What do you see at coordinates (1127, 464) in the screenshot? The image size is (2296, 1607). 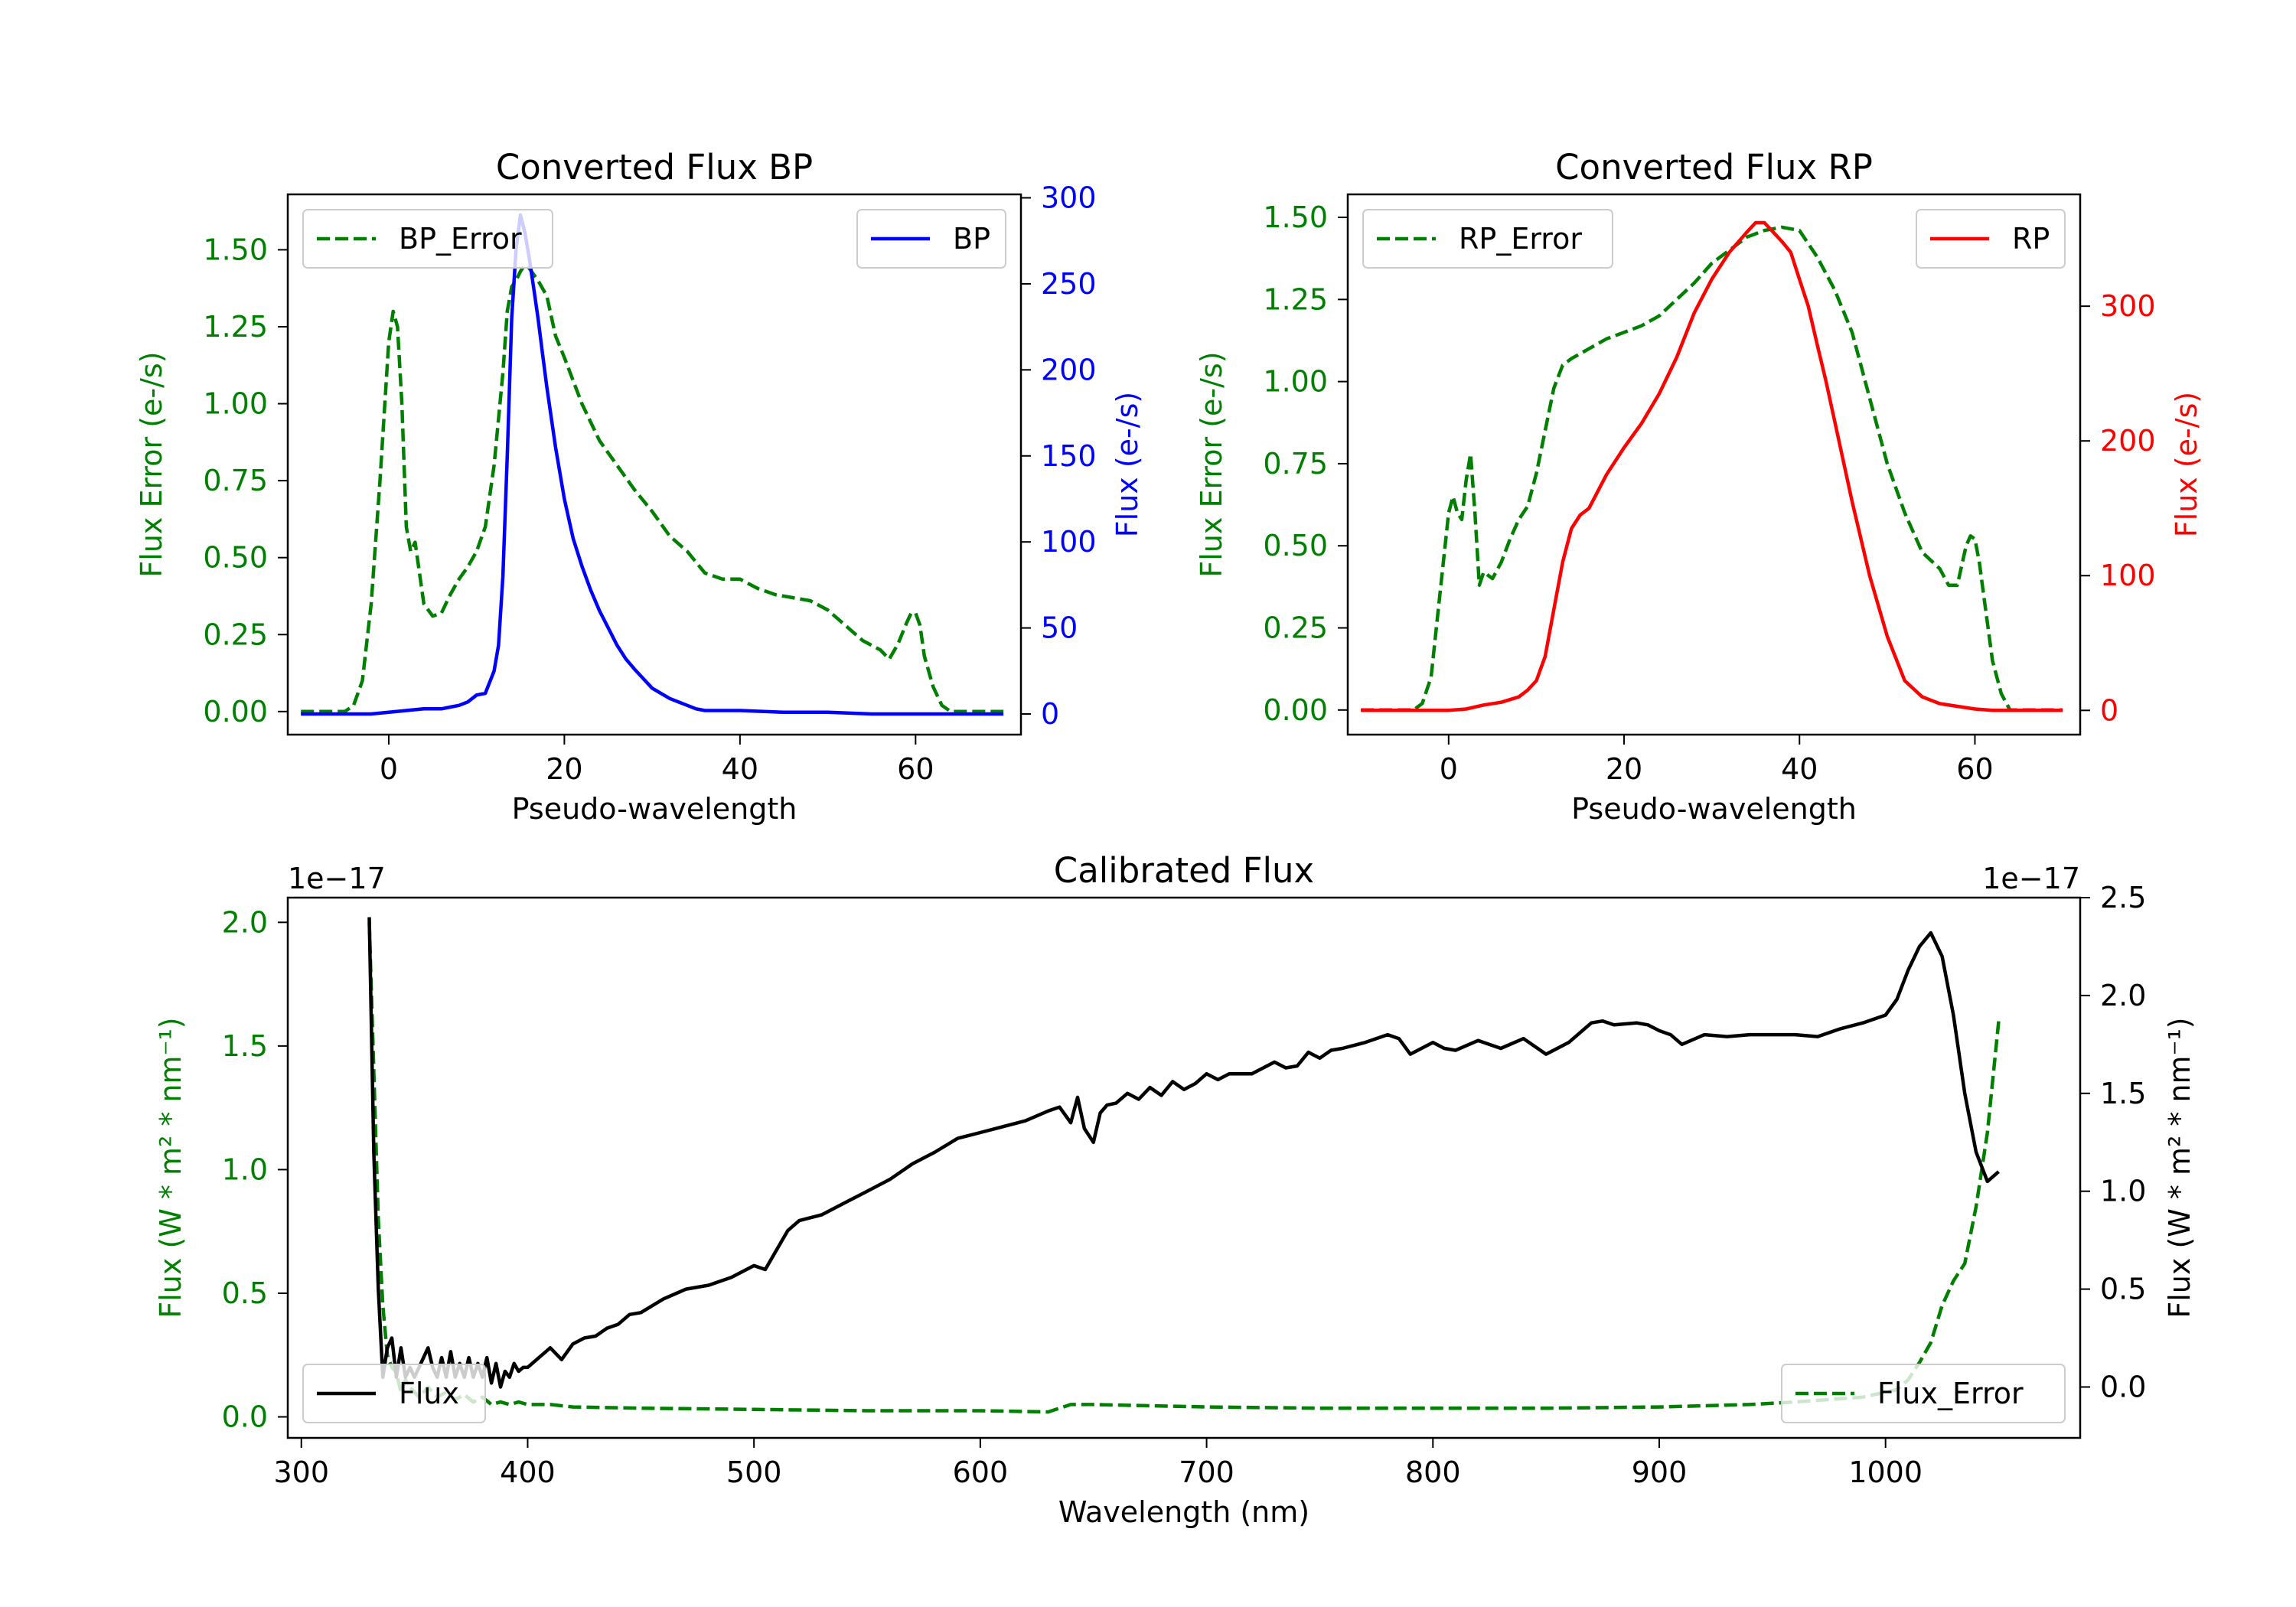 I see `chart-bp-ylabel-right: Flux (e-/s)` at bounding box center [1127, 464].